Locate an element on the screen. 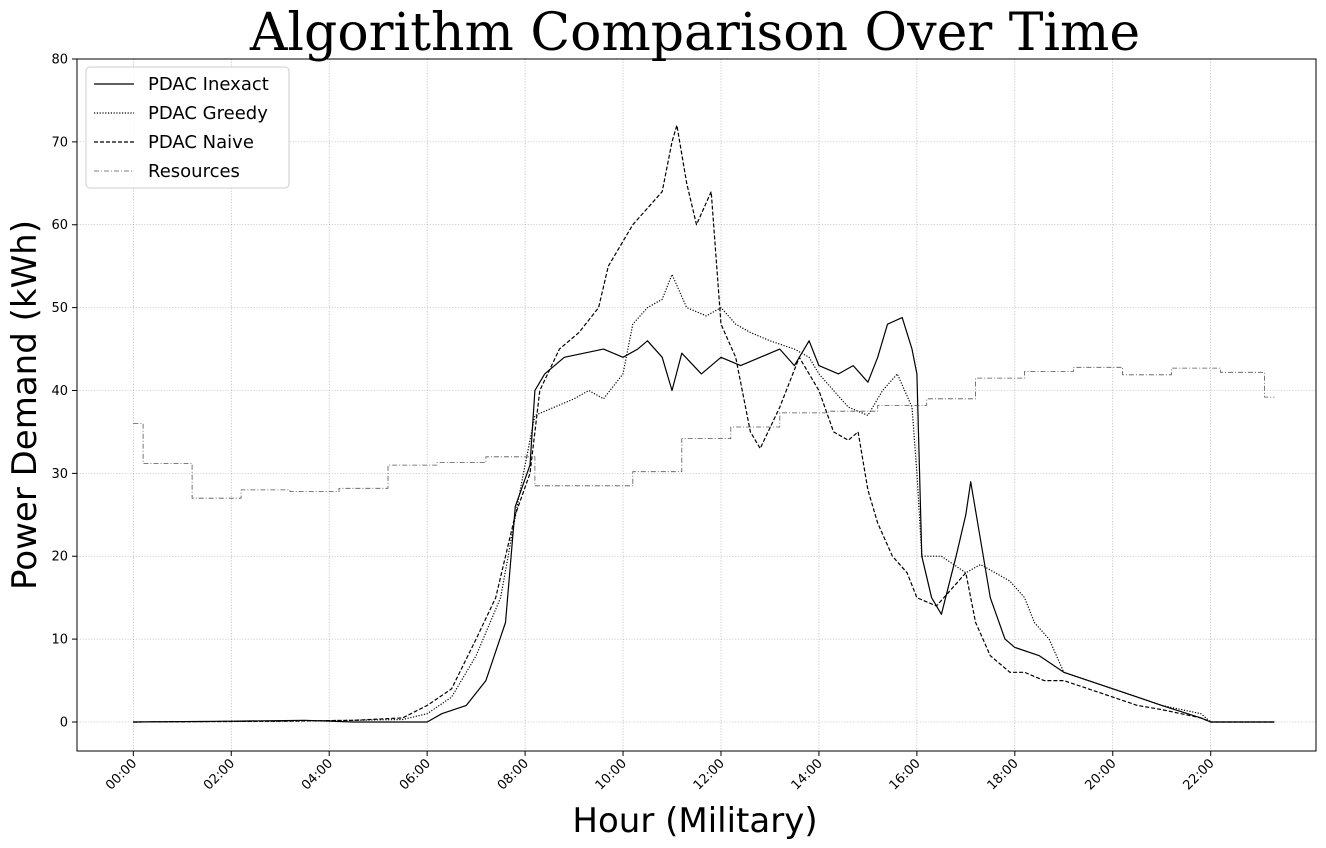 This screenshot has width=1326, height=848. legend-label: PDAC Naive is located at coordinates (201, 142).